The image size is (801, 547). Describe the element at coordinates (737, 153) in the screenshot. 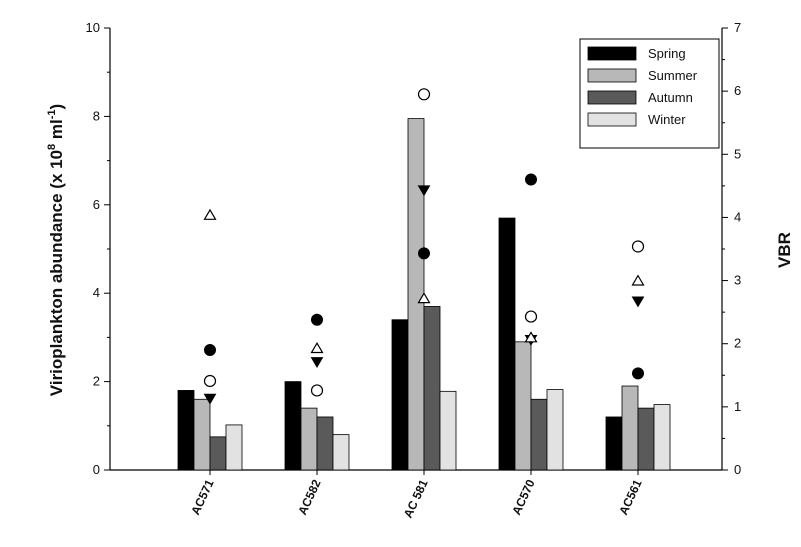

I see `y2-tick-label: 5` at that location.